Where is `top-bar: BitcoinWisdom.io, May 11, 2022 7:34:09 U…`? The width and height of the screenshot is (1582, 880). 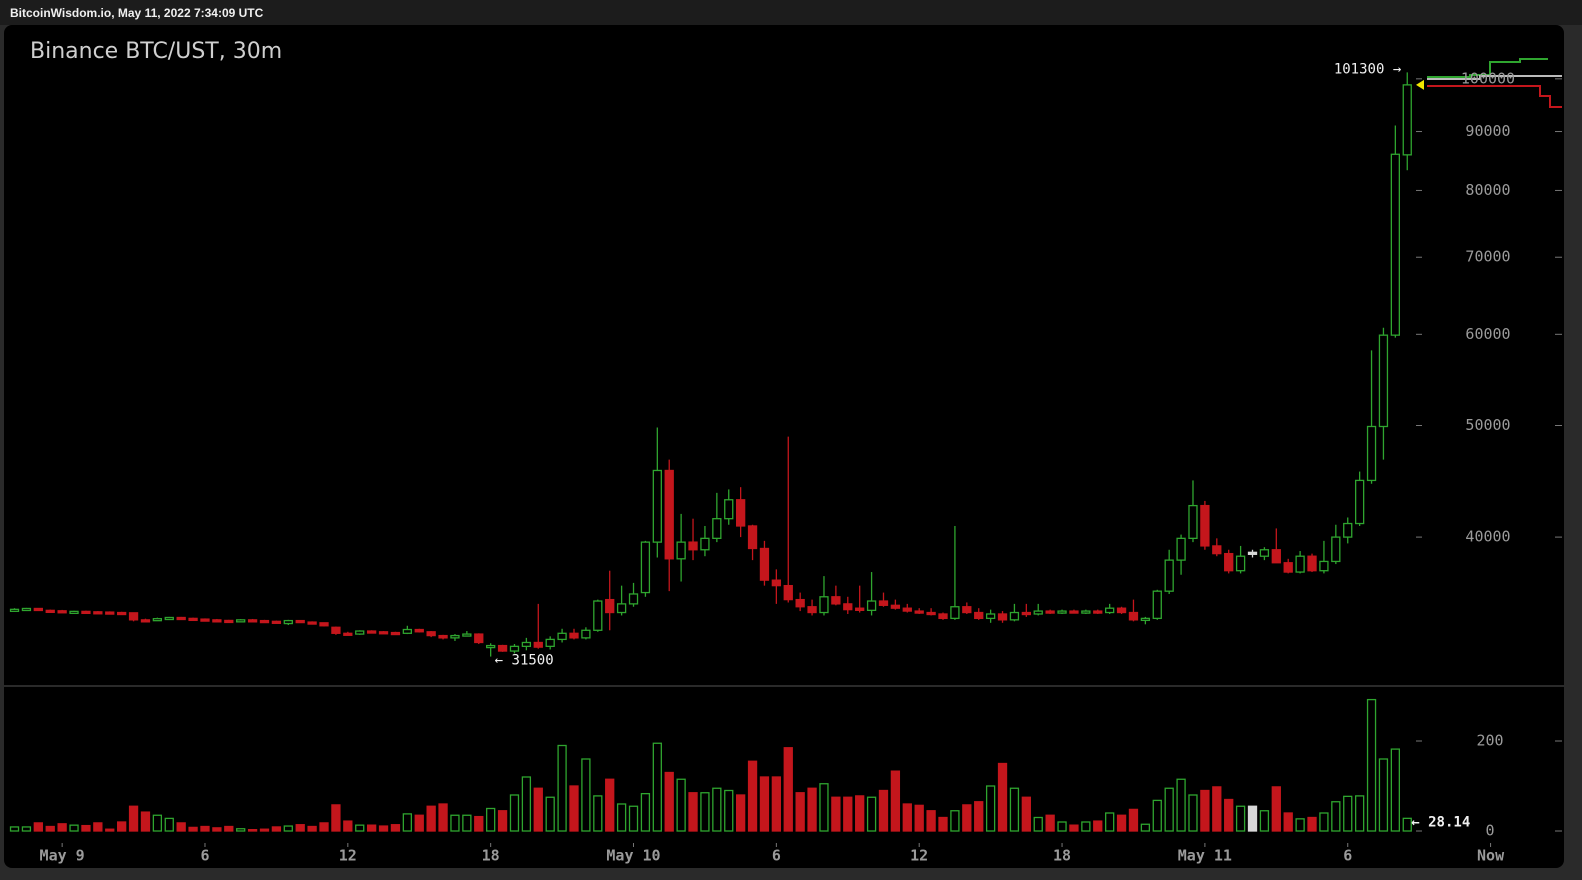 top-bar: BitcoinWisdom.io, May 11, 2022 7:34:09 U… is located at coordinates (791, 12).